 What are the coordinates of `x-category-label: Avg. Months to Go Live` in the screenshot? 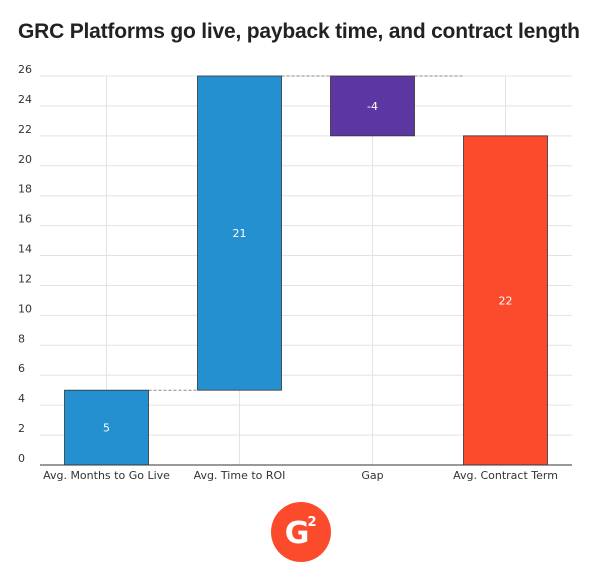 It's located at (106, 475).